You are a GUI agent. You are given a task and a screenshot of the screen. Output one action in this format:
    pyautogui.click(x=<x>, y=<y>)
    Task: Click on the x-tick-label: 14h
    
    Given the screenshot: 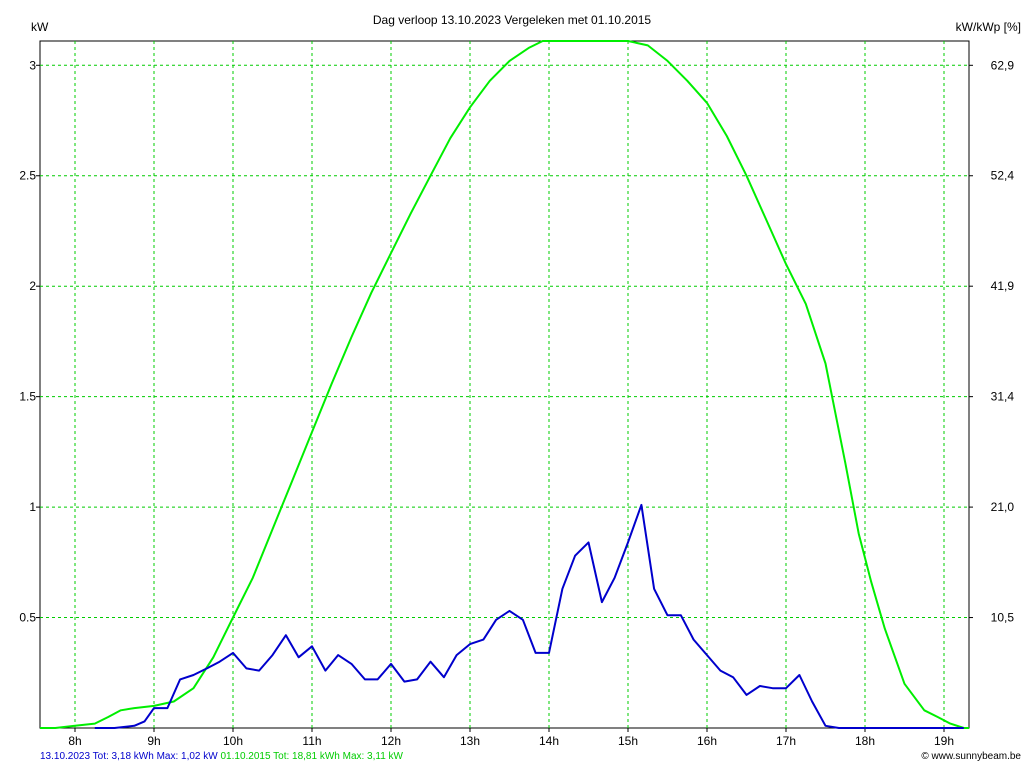 What is the action you would take?
    pyautogui.click(x=549, y=741)
    